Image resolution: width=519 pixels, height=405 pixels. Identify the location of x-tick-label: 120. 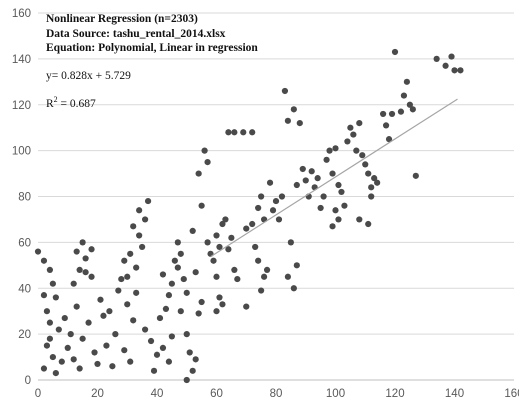
(394, 394).